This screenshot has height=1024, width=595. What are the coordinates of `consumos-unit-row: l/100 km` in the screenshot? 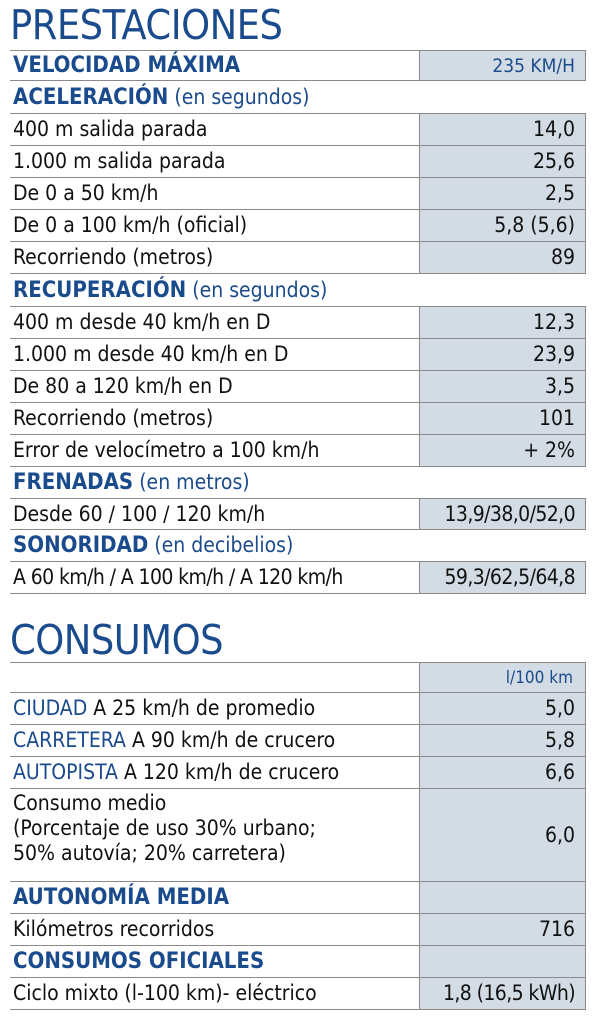 It's located at (298, 677).